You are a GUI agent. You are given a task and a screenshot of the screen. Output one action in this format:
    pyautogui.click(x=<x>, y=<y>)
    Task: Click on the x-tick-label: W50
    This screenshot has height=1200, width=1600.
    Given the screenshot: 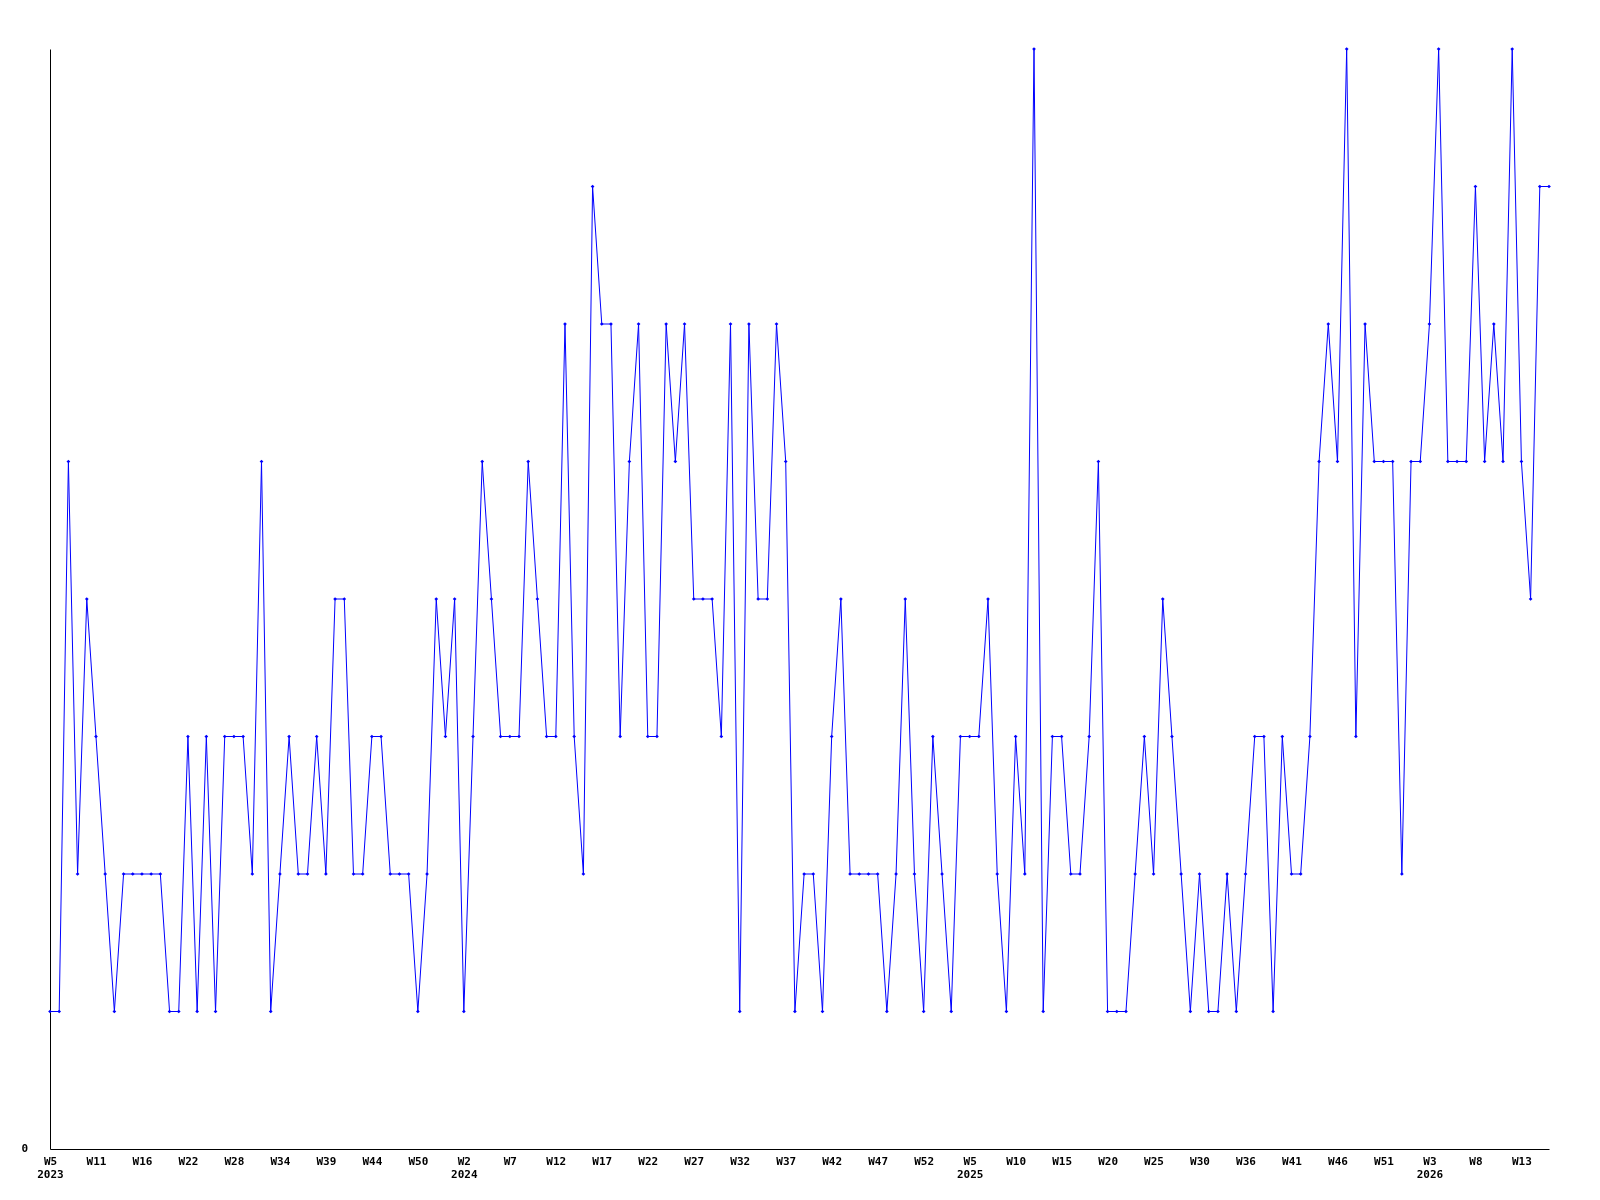 What is the action you would take?
    pyautogui.click(x=418, y=1161)
    